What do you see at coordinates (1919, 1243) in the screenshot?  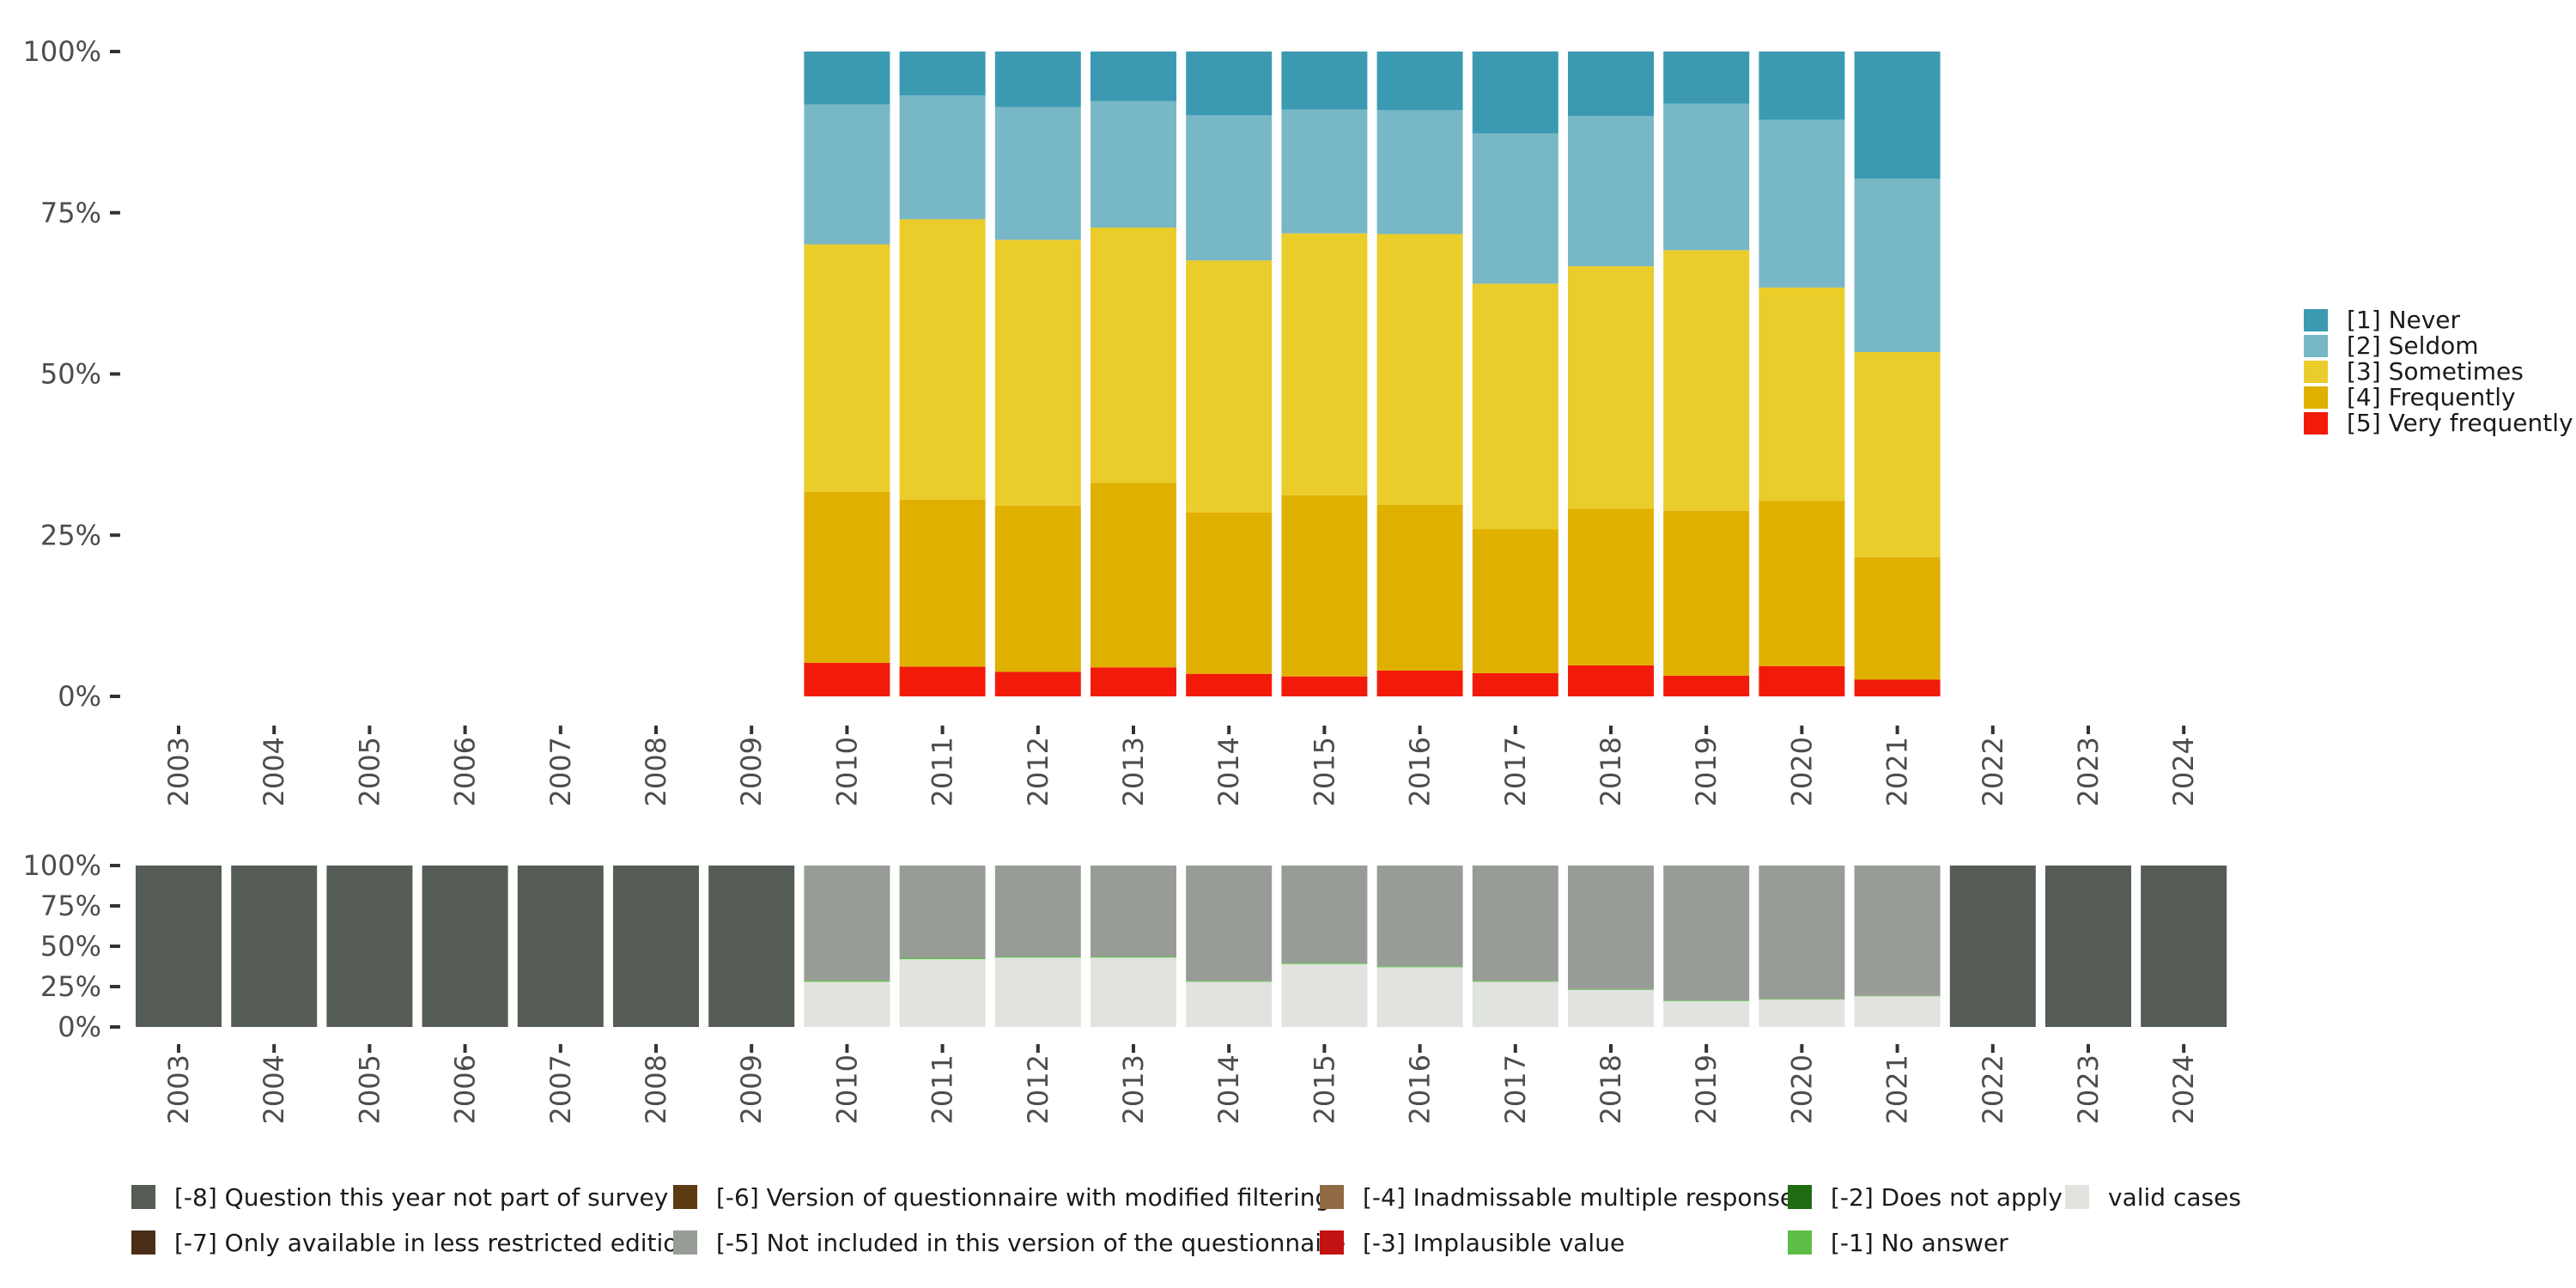 I see `bottom-legend-label-1-no-answer: [-1] No answer` at bounding box center [1919, 1243].